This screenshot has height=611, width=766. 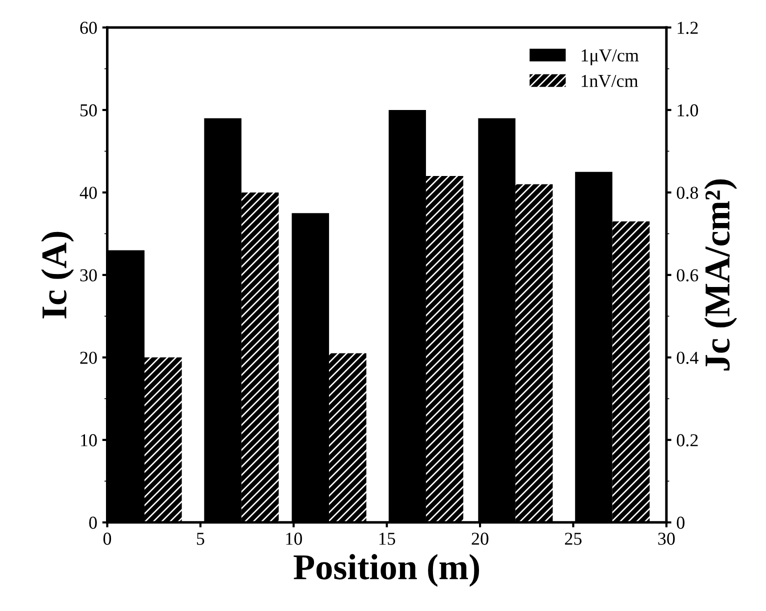 I want to click on x-tick-label: 10, so click(x=294, y=538).